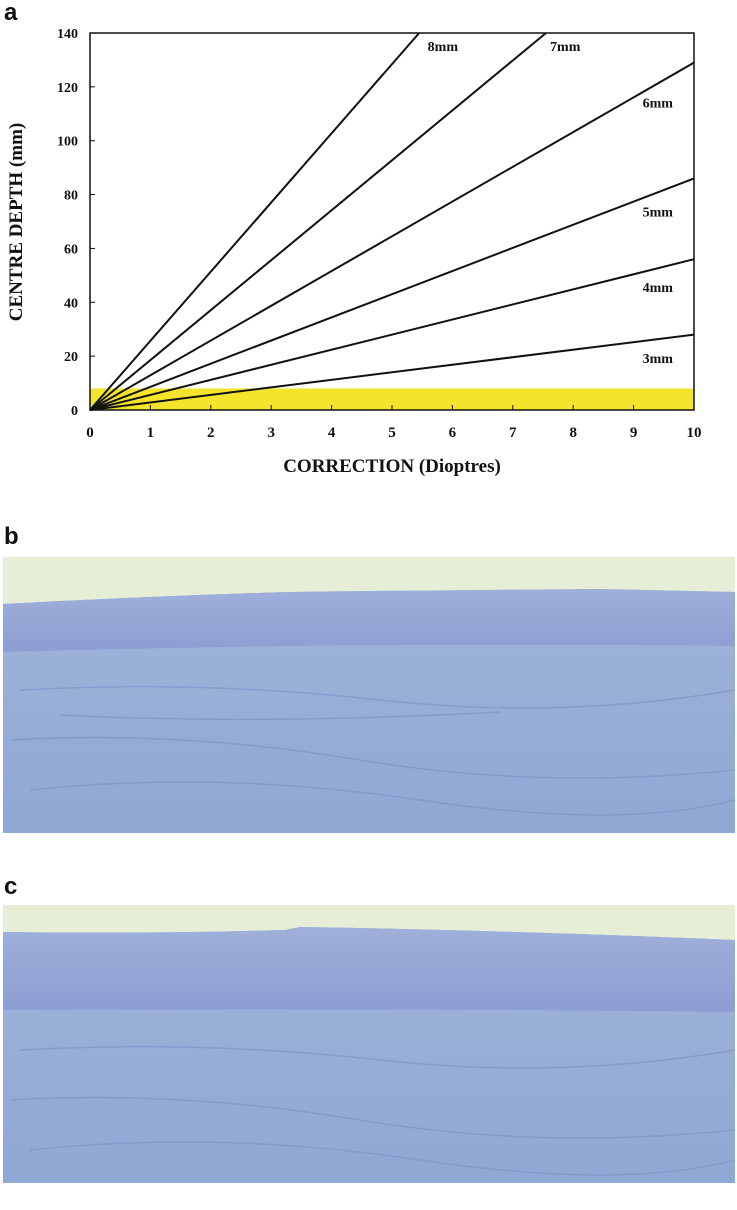 The width and height of the screenshot is (737, 1210). Describe the element at coordinates (443, 47) in the screenshot. I see `series-label: 8mm` at that location.